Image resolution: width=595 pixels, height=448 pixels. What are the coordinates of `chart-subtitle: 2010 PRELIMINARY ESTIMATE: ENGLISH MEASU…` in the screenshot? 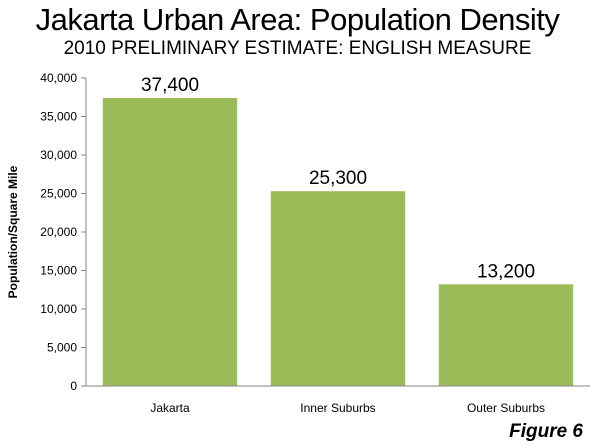 It's located at (297, 48).